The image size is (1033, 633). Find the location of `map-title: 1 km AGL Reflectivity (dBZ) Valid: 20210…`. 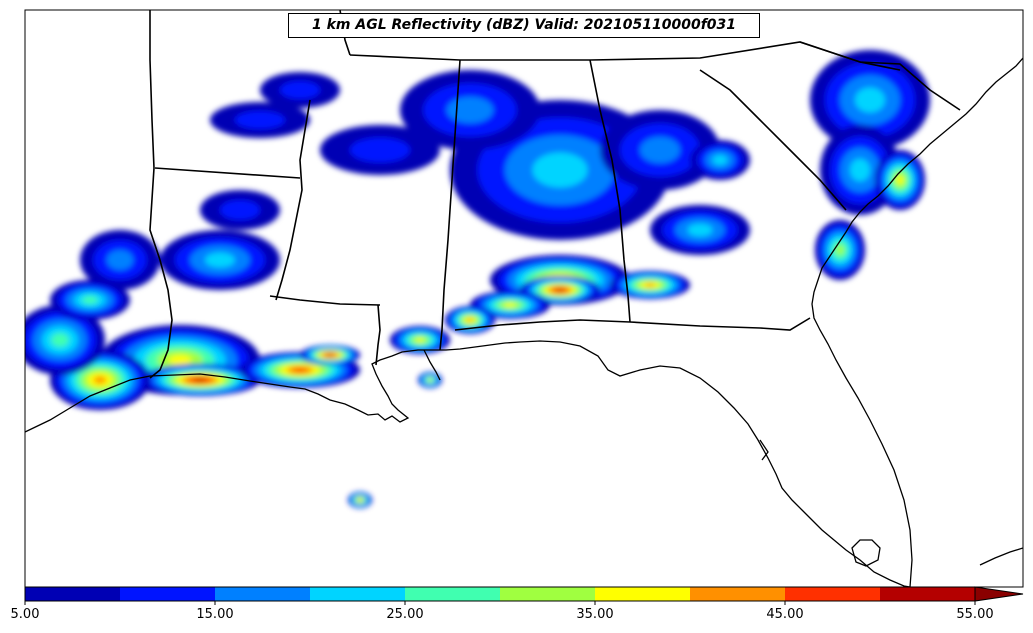

map-title: 1 km AGL Reflectivity (dBZ) Valid: 20210… is located at coordinates (524, 25).